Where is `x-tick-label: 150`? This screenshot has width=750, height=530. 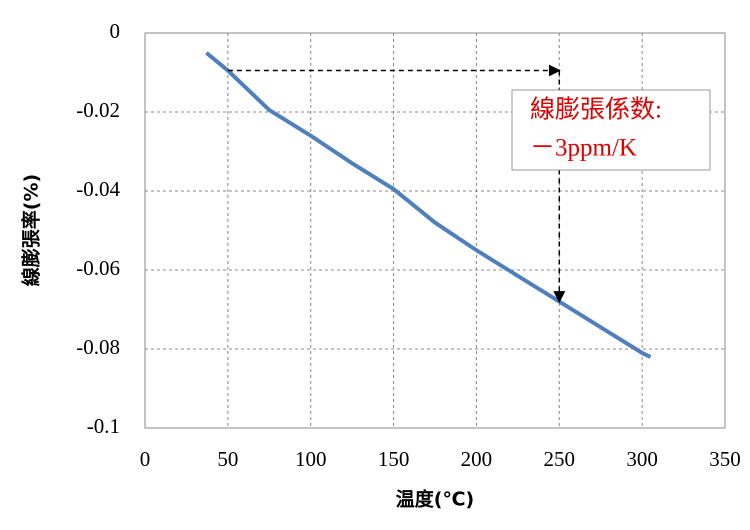
x-tick-label: 150 is located at coordinates (394, 459).